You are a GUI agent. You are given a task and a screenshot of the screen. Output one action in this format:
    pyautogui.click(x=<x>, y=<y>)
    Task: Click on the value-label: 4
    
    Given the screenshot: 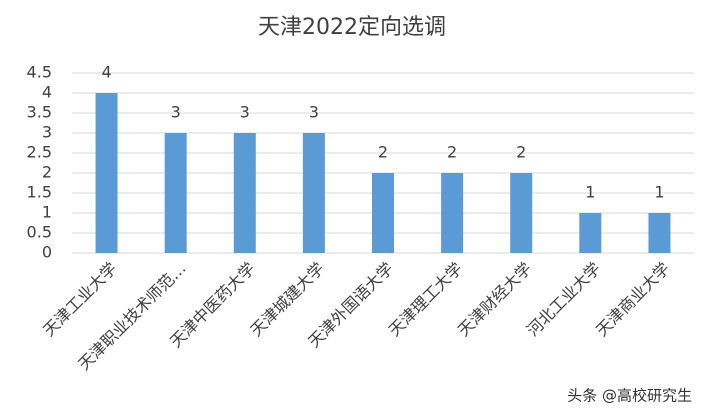 What is the action you would take?
    pyautogui.click(x=106, y=72)
    